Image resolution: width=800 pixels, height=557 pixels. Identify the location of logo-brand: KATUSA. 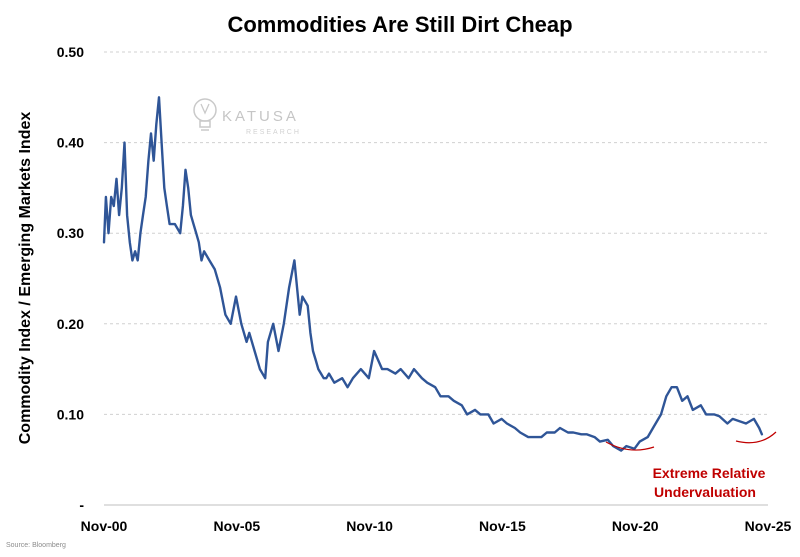
(260, 116).